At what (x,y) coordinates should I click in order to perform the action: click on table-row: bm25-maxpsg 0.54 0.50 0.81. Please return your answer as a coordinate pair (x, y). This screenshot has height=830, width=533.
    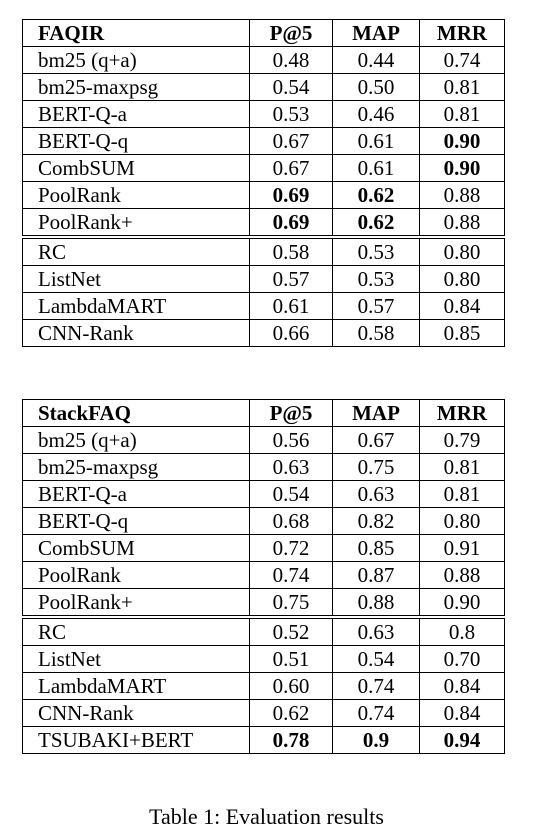
    Looking at the image, I should click on (263, 87).